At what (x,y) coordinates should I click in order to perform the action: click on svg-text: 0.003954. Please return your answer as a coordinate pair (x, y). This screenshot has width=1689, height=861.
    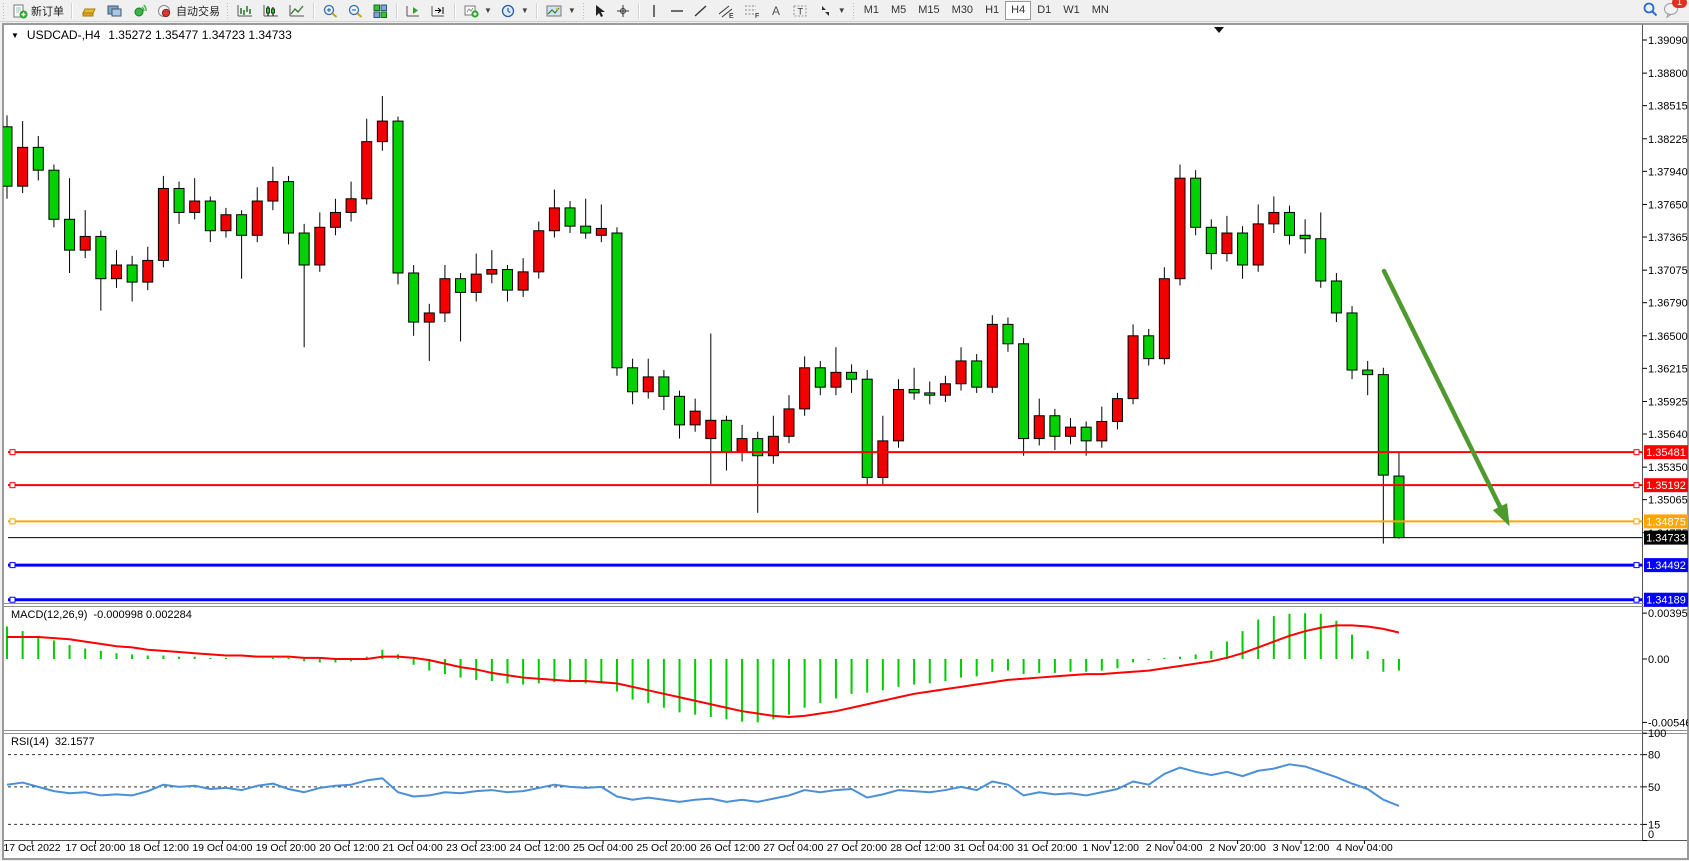
    Looking at the image, I should click on (1668, 614).